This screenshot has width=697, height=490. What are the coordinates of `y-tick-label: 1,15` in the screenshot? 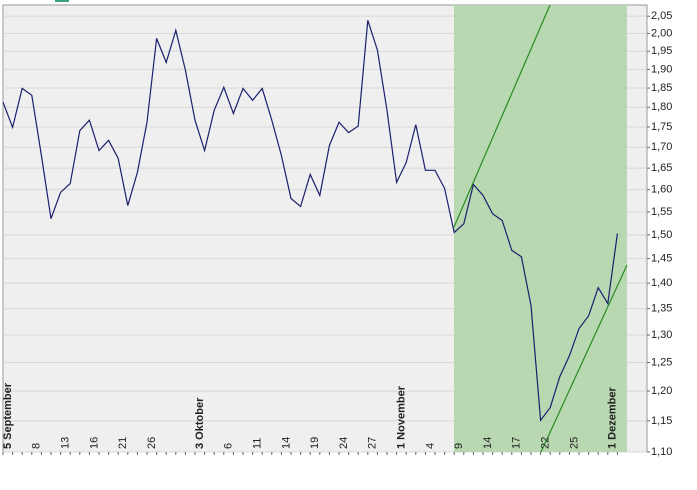 It's located at (661, 421).